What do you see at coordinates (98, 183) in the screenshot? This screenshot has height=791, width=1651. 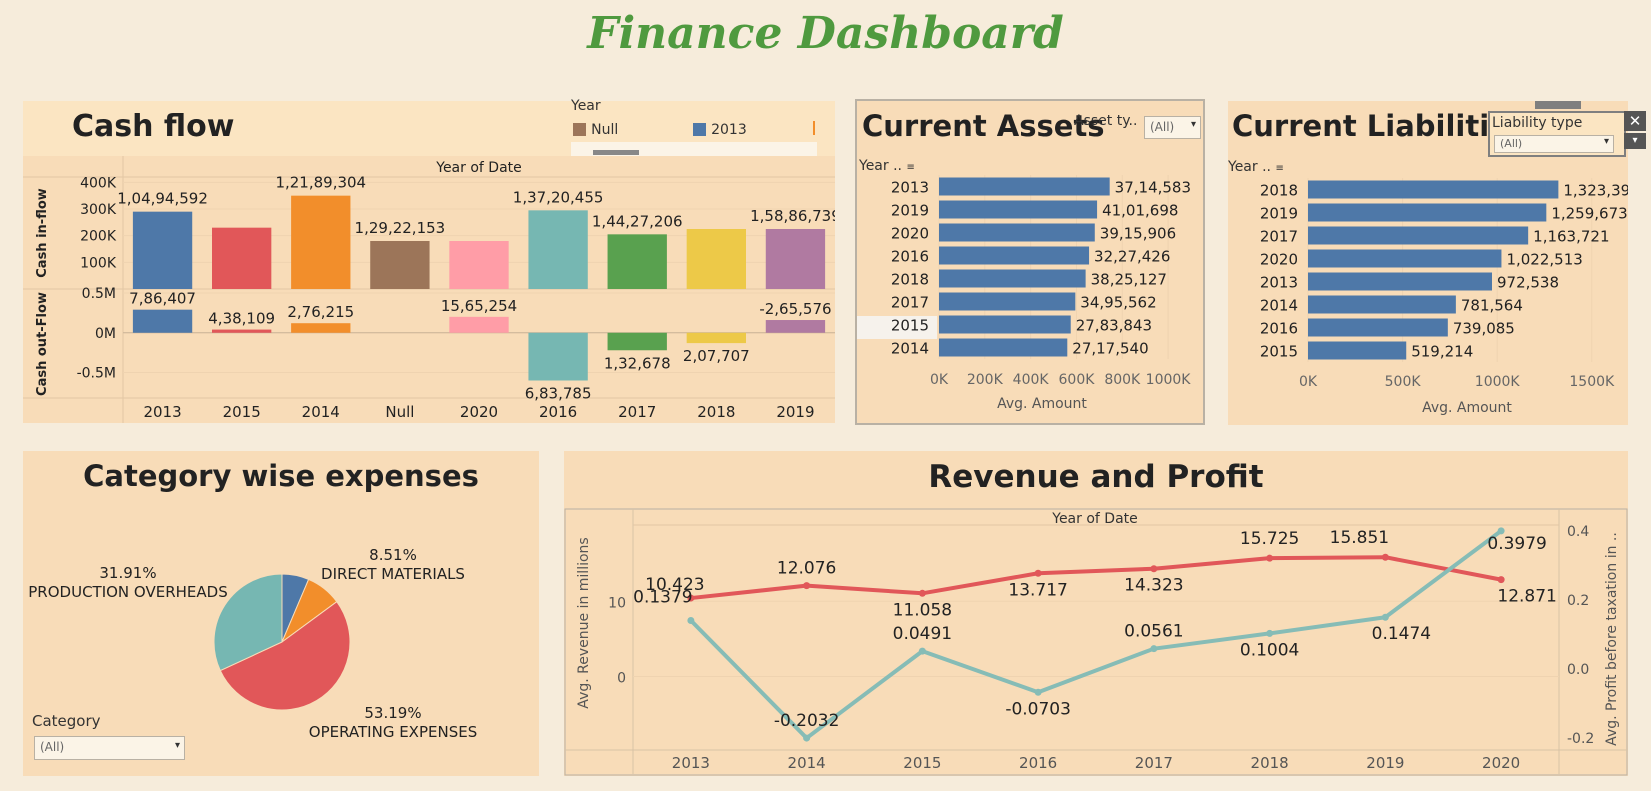 I see `y-tick-label: 400K` at bounding box center [98, 183].